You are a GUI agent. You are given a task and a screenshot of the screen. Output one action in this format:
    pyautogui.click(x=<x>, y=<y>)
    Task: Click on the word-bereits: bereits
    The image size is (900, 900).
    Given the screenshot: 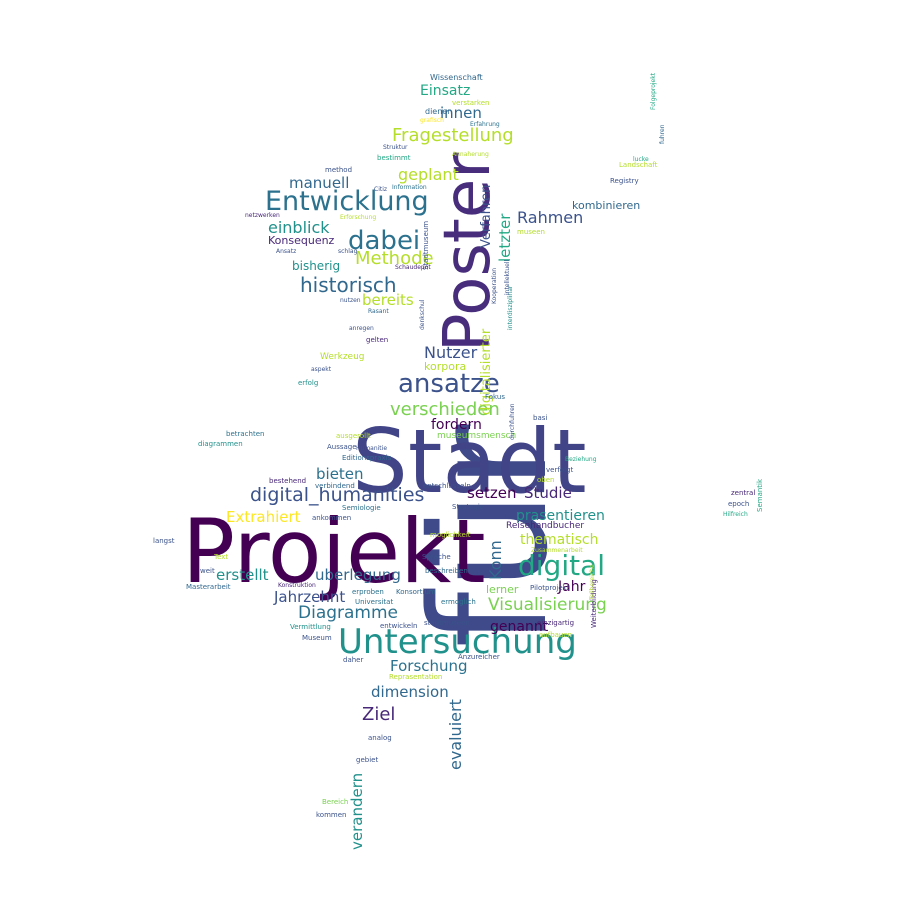 What is the action you would take?
    pyautogui.click(x=388, y=300)
    